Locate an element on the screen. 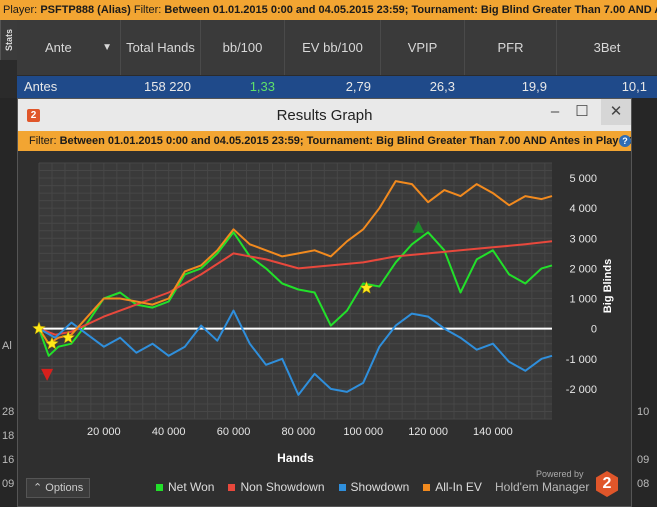  y-tick-label: 4 000 is located at coordinates (583, 209).